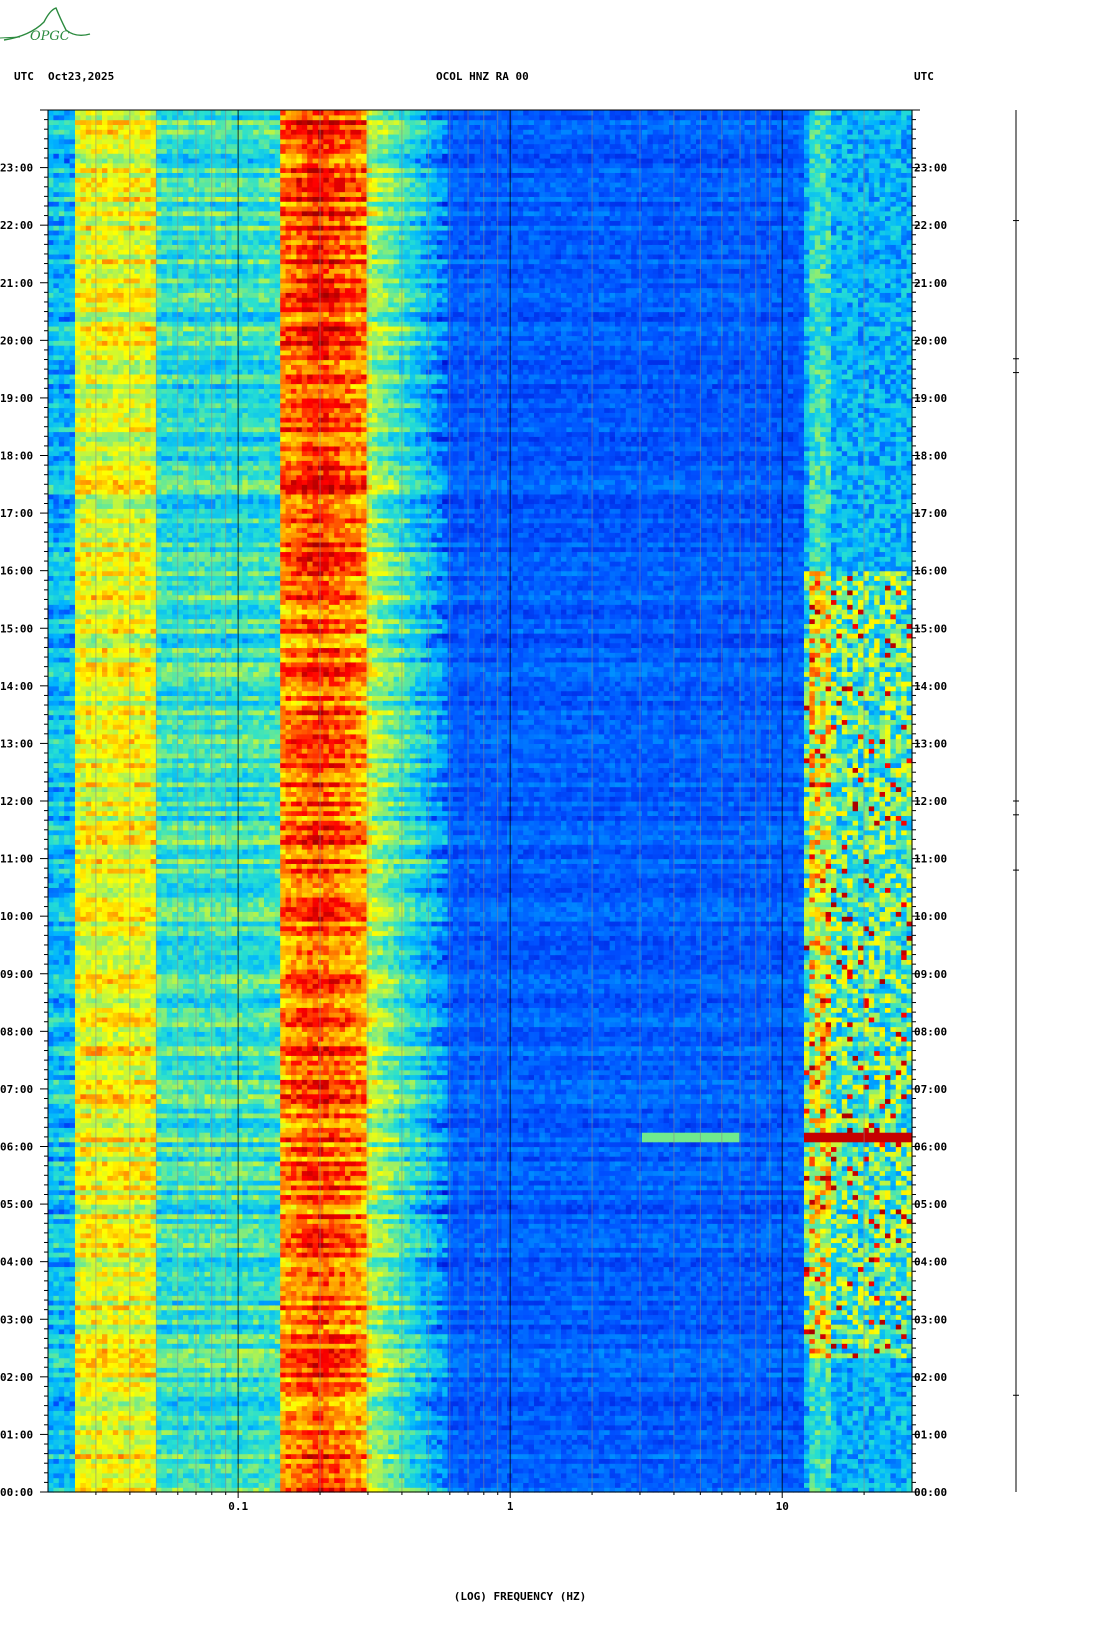  Describe the element at coordinates (16, 1492) in the screenshot. I see `y-tick-label-left: 00:00` at that location.